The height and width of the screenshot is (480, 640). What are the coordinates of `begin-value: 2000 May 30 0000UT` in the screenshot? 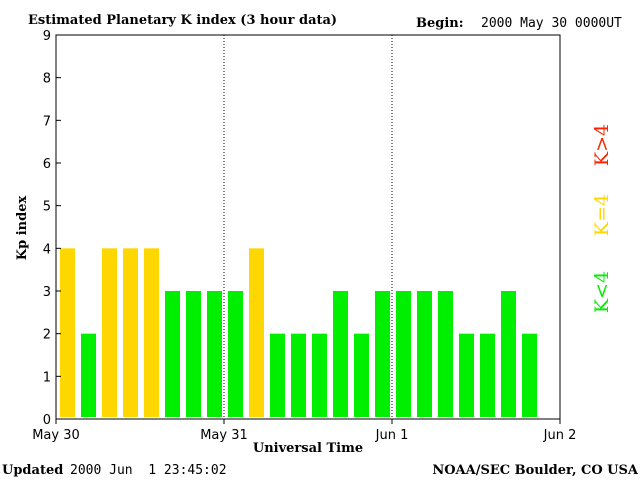 It's located at (551, 23).